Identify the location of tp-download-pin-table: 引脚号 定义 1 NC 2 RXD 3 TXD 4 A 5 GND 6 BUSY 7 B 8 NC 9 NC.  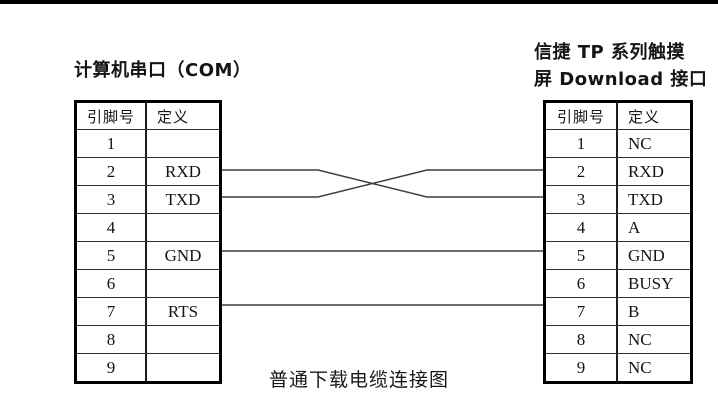
(618, 242).